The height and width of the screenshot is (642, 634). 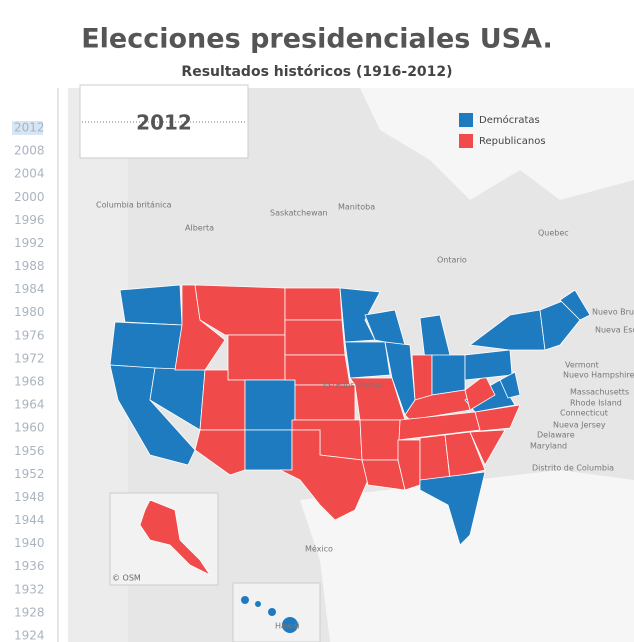 What do you see at coordinates (29, 497) in the screenshot?
I see `year-item: 1948` at bounding box center [29, 497].